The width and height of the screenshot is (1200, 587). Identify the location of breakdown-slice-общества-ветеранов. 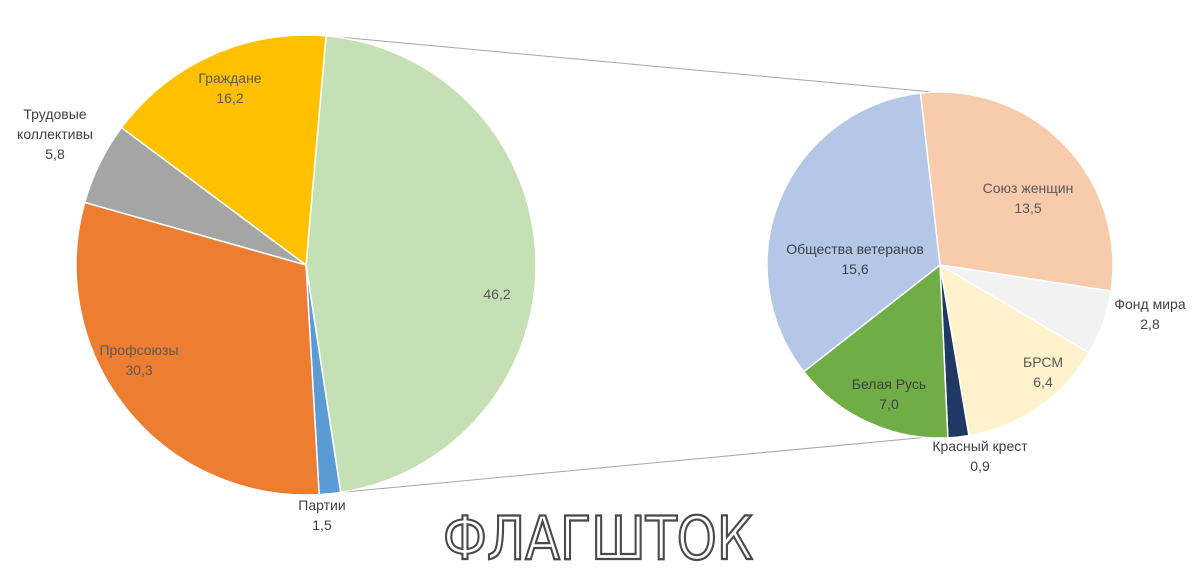
(853, 232).